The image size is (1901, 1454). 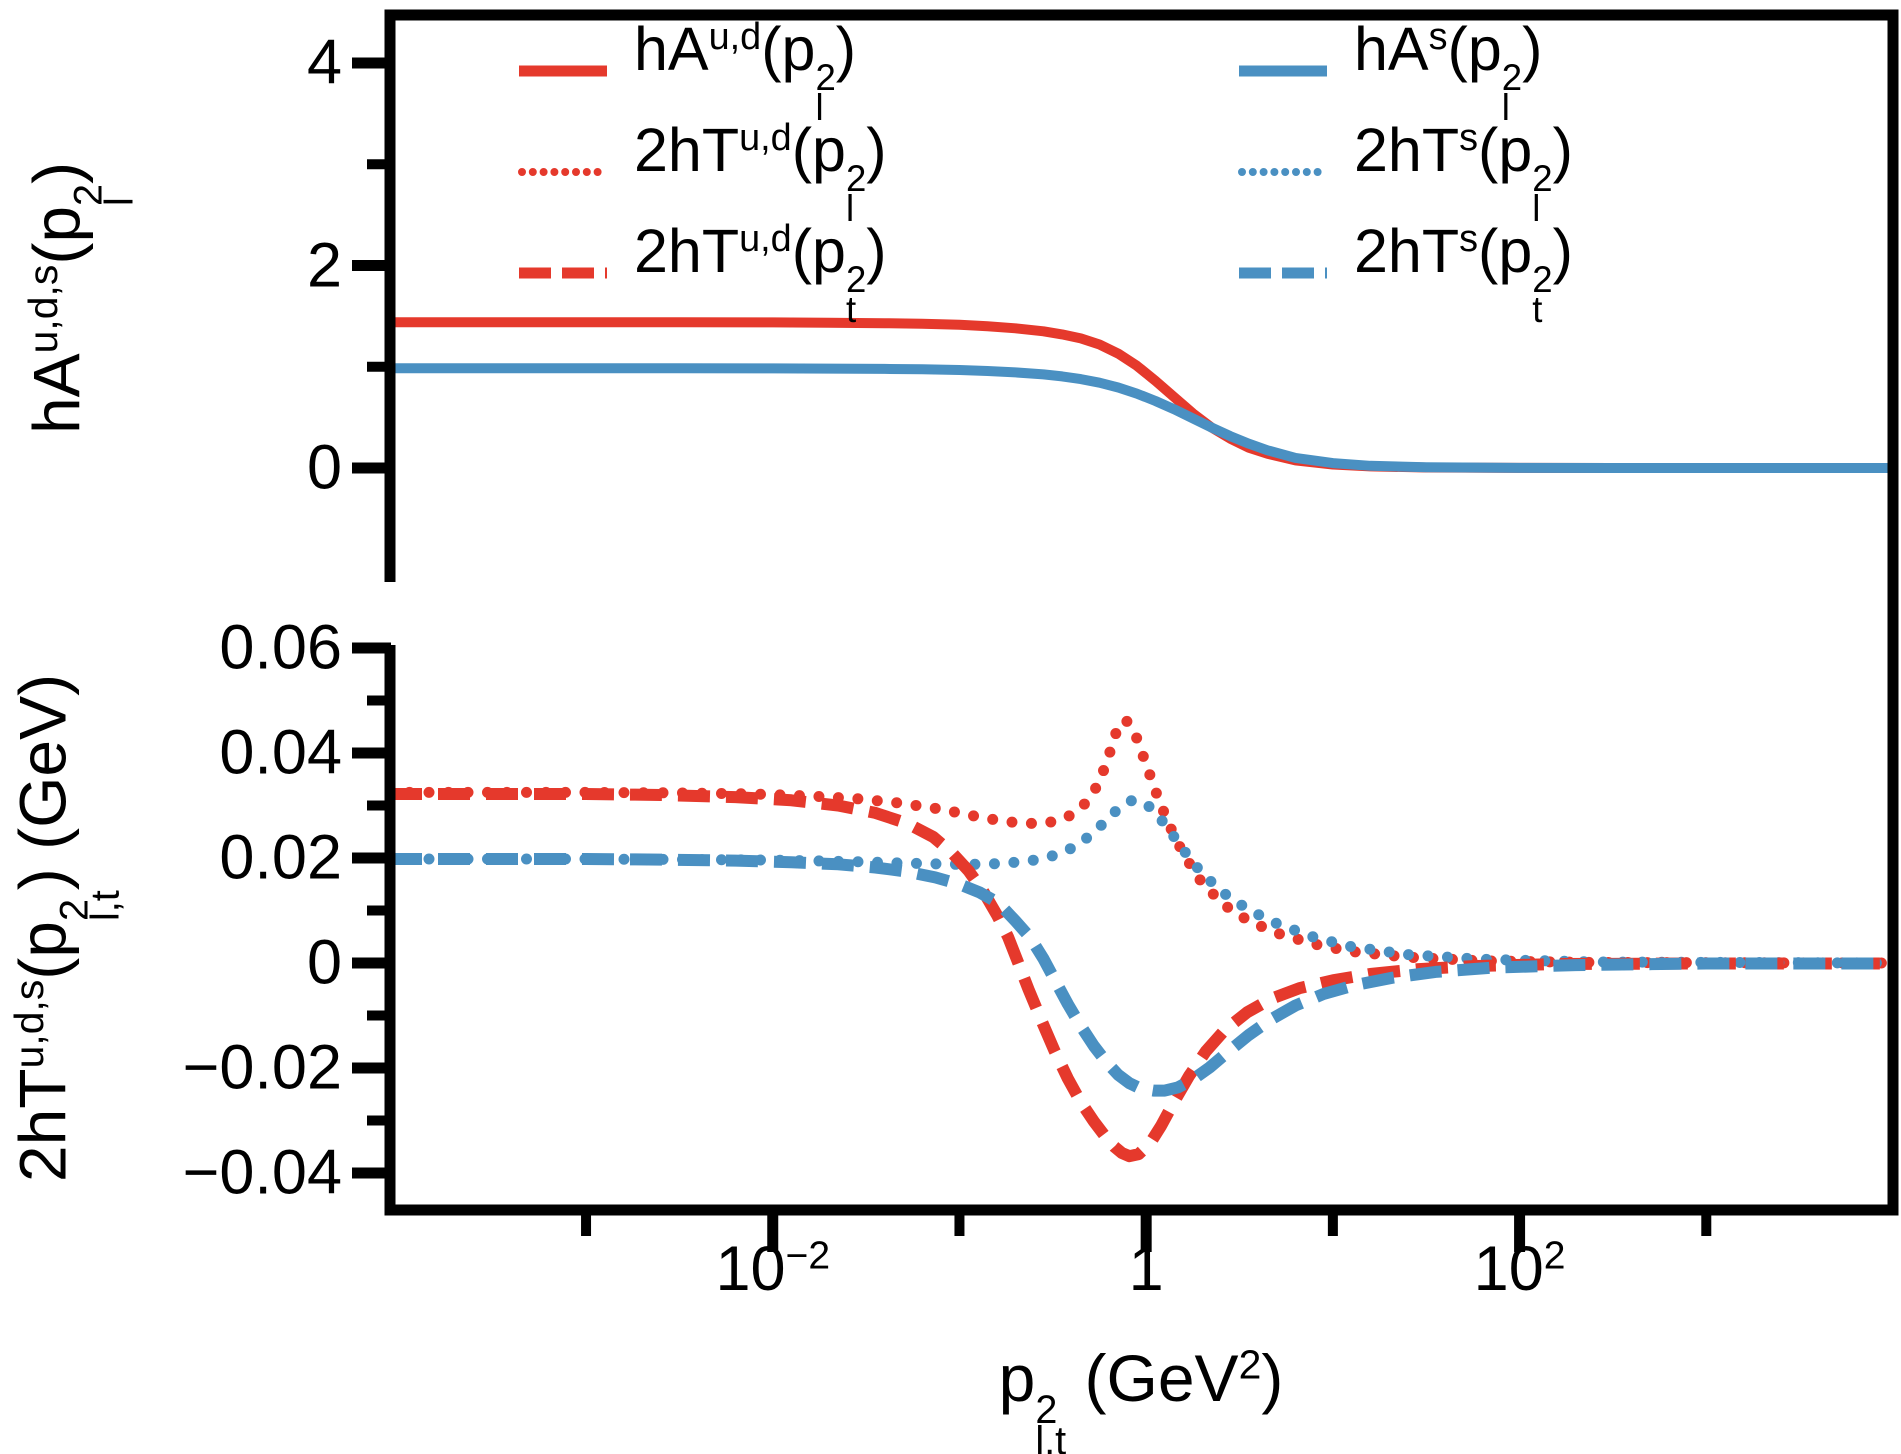 I want to click on y-tick-label-bottom: 0.02, so click(x=280, y=857).